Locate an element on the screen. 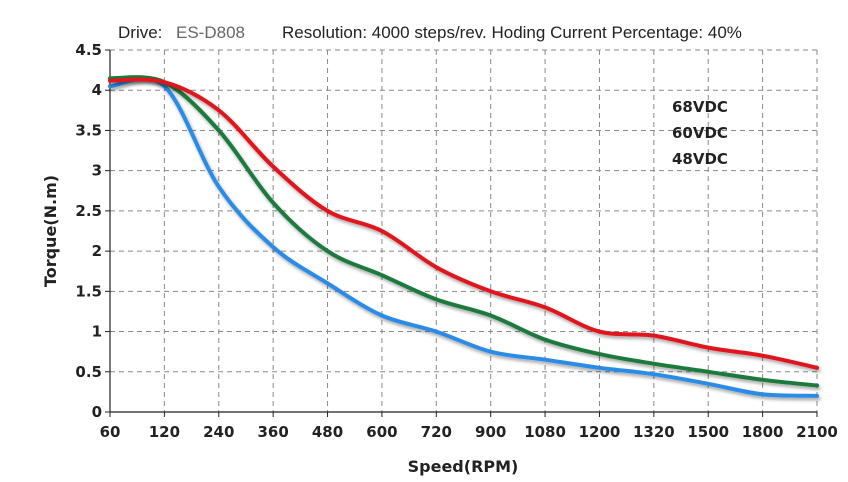 The width and height of the screenshot is (848, 482). y-tick-label: 3 is located at coordinates (97, 171).